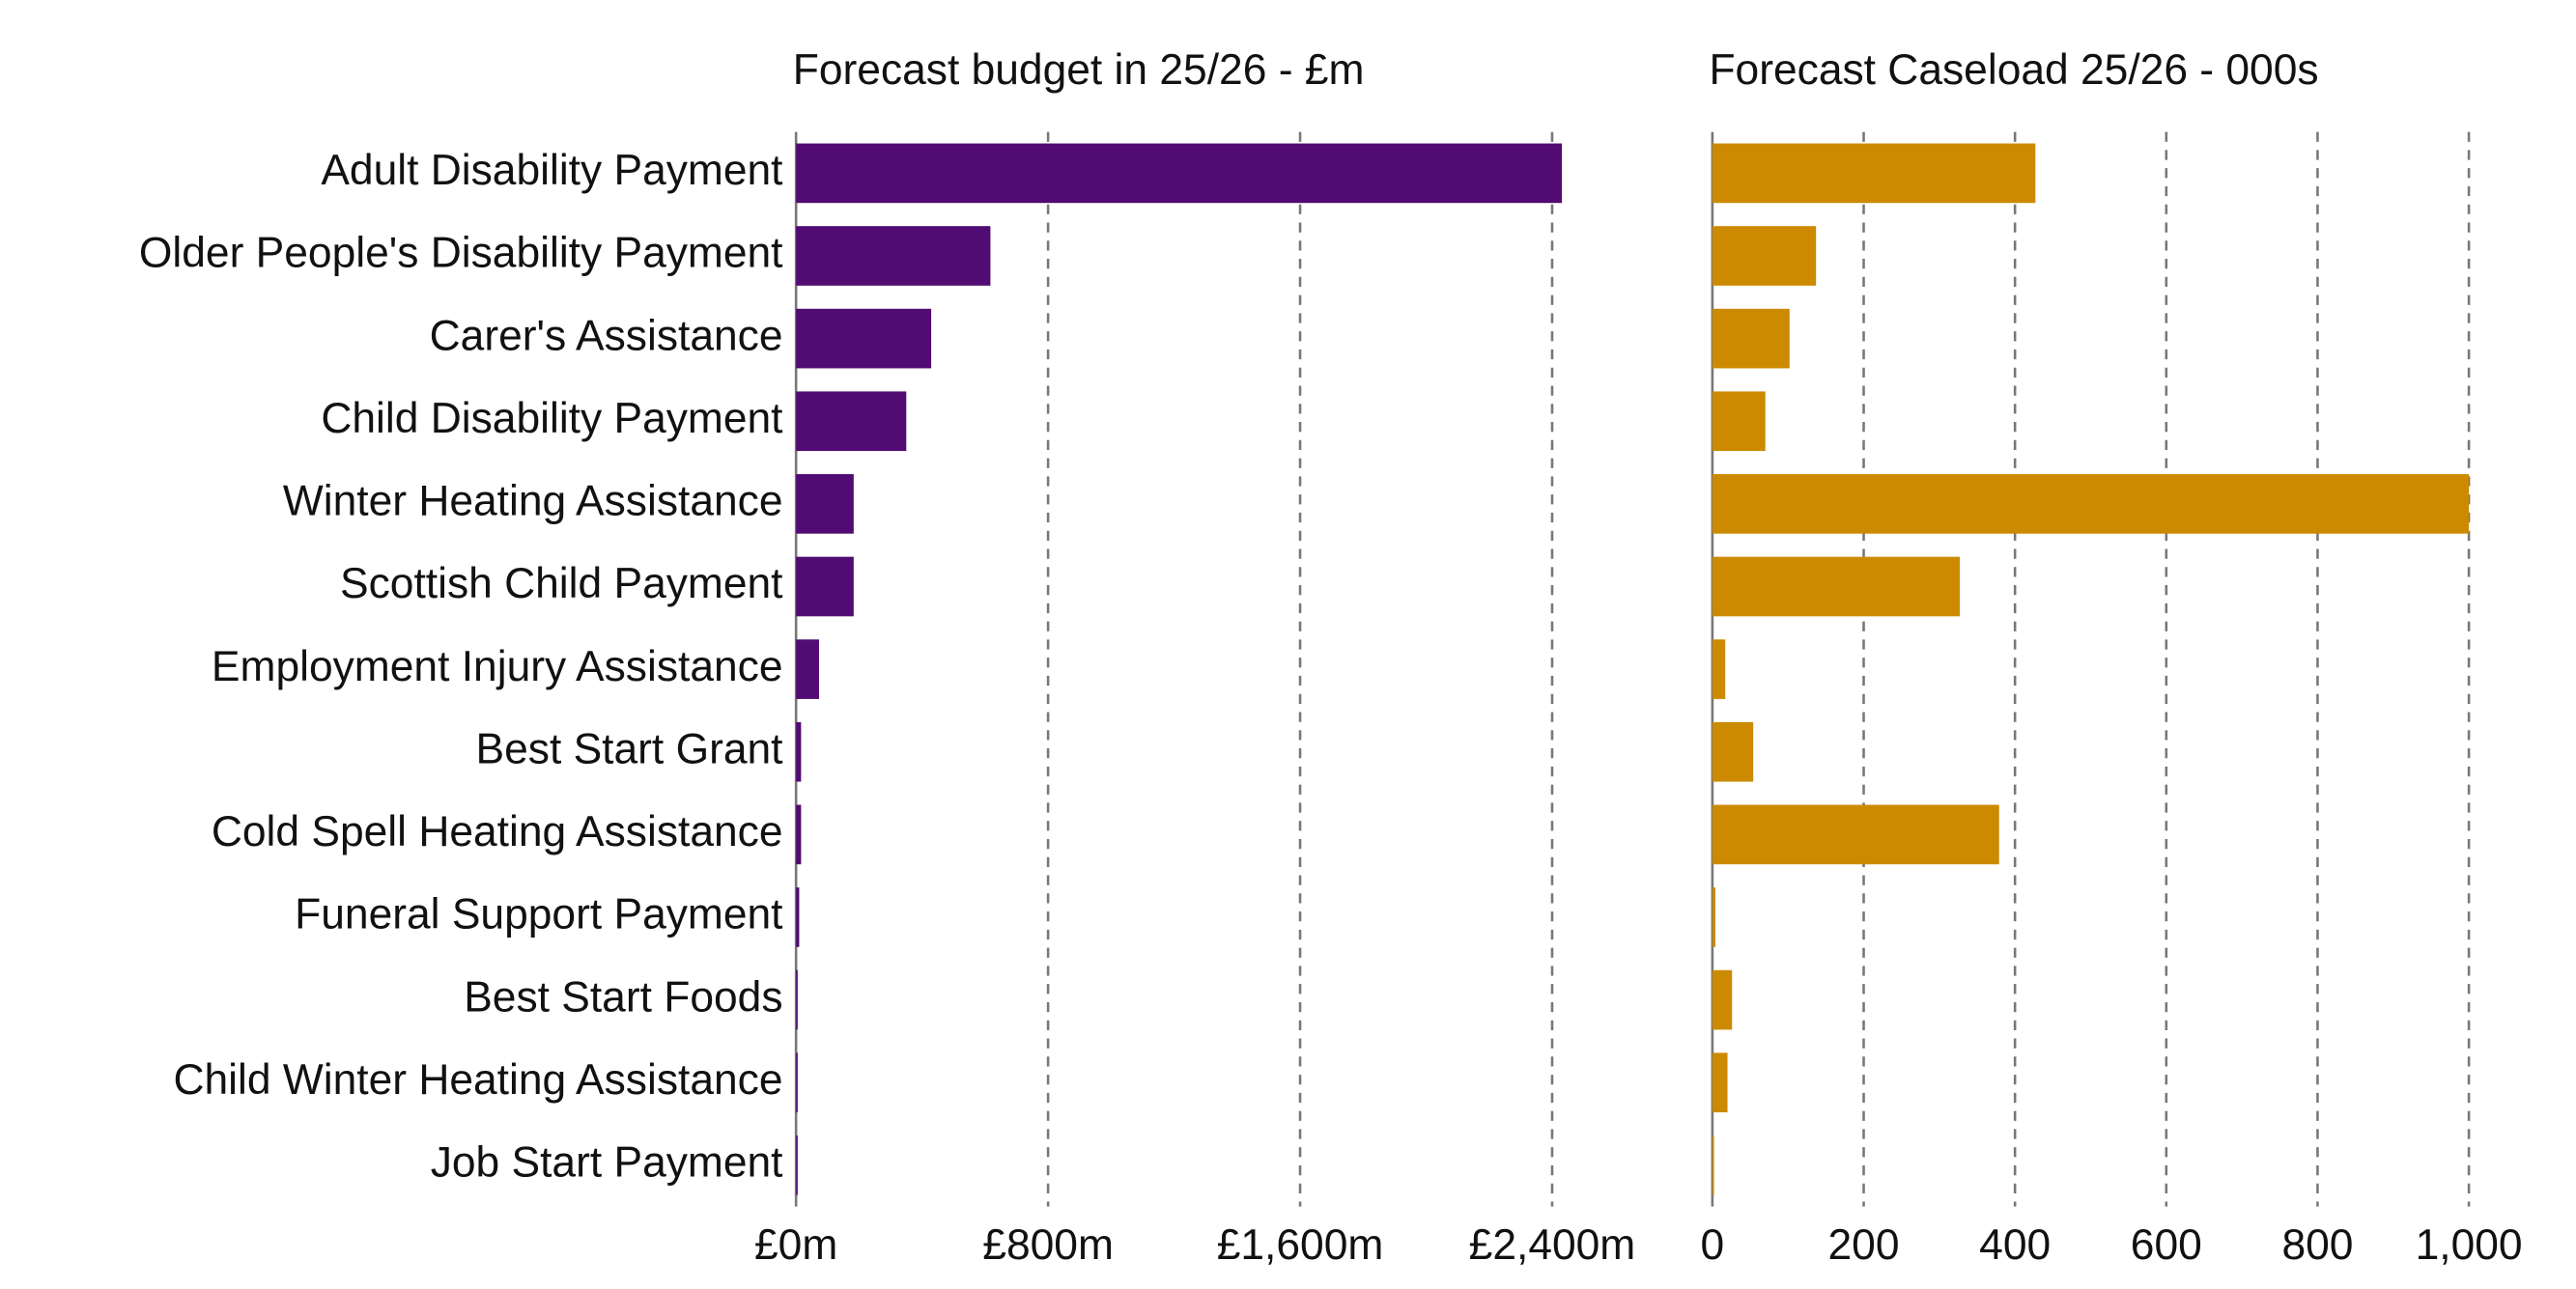 Image resolution: width=2576 pixels, height=1289 pixels. What do you see at coordinates (1079, 70) in the screenshot?
I see `chart-title: Forecast budget in 25/26 - £m` at bounding box center [1079, 70].